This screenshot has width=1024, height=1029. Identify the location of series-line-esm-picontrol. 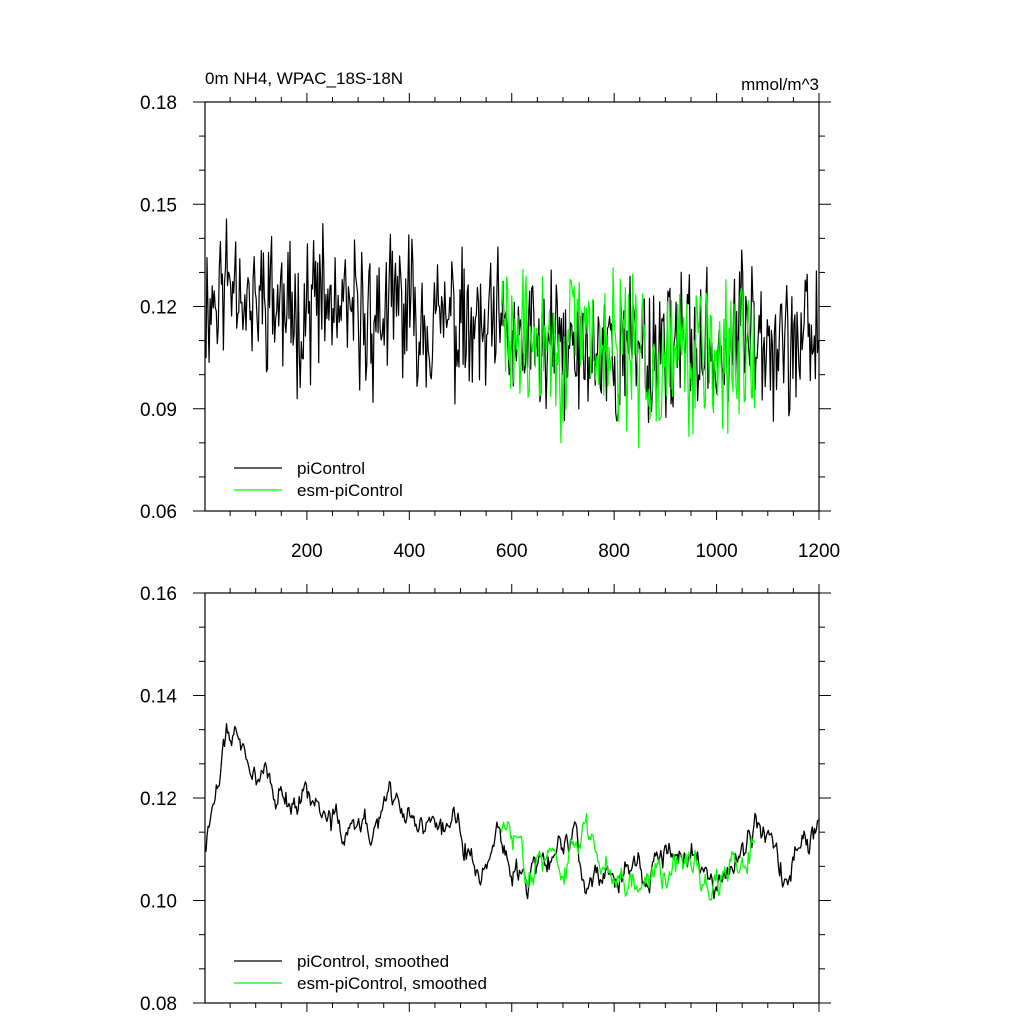
(628, 358).